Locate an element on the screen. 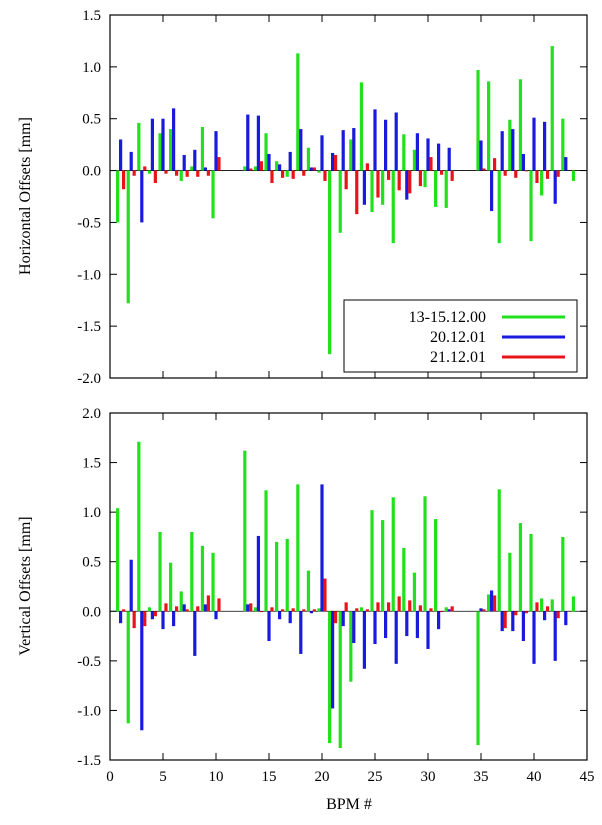  y-tick-label: -1.0 is located at coordinates (89, 711).